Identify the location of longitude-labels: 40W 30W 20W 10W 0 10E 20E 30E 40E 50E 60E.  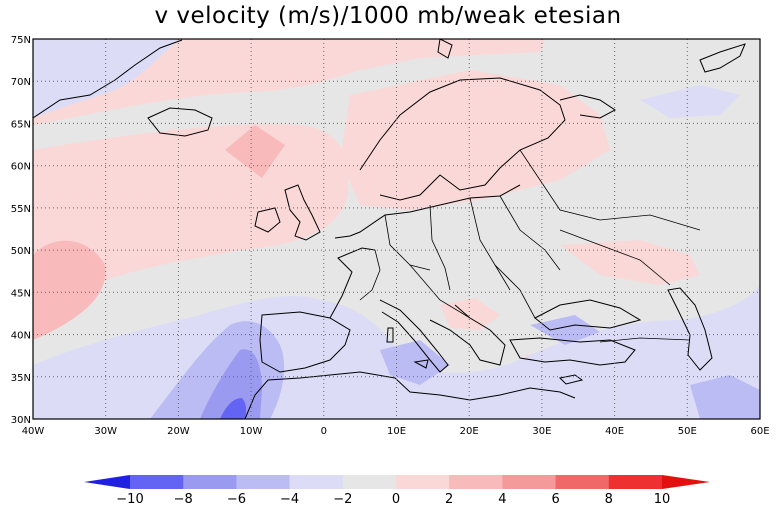
(396, 431).